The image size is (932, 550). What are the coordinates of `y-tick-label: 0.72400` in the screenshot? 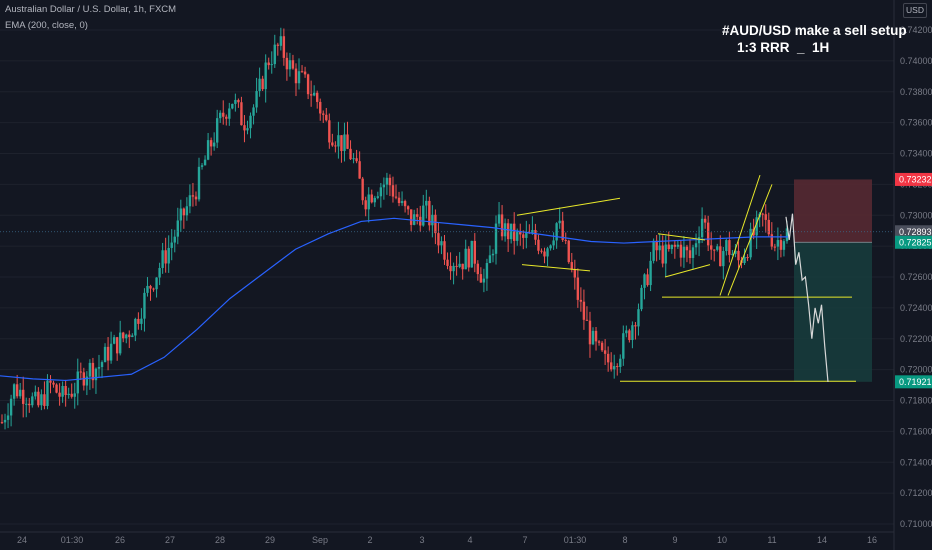 It's located at (916, 308).